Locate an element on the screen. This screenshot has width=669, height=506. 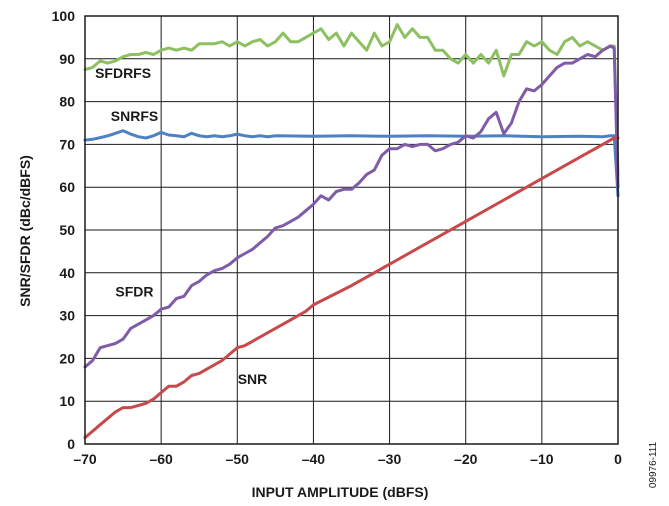
y-axis-title: SNR/SFDR (dBc/dBFS) is located at coordinates (25, 231).